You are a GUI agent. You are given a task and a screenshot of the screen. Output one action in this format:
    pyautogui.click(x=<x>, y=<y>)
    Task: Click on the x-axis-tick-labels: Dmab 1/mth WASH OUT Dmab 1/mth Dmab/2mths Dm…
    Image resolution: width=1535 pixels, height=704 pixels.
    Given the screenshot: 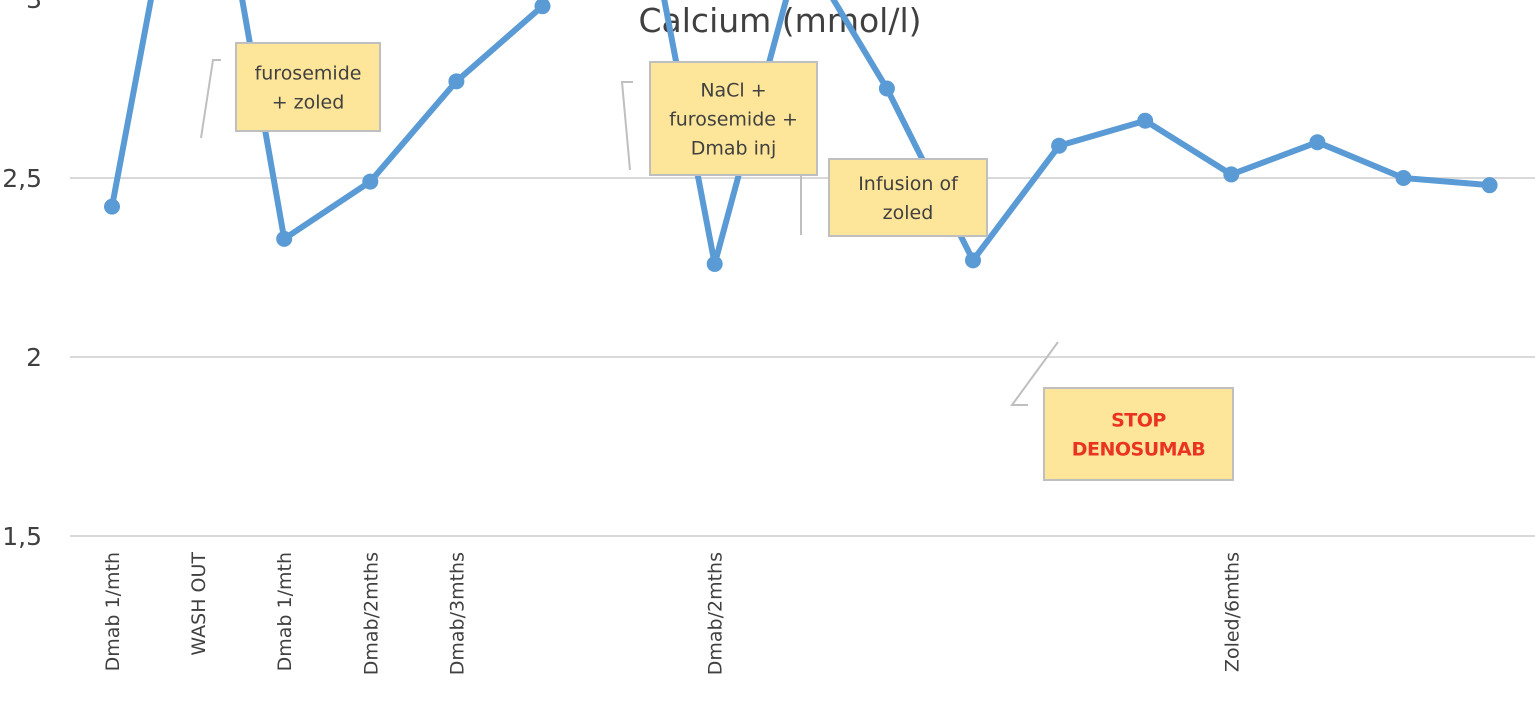 What is the action you would take?
    pyautogui.click(x=672, y=614)
    